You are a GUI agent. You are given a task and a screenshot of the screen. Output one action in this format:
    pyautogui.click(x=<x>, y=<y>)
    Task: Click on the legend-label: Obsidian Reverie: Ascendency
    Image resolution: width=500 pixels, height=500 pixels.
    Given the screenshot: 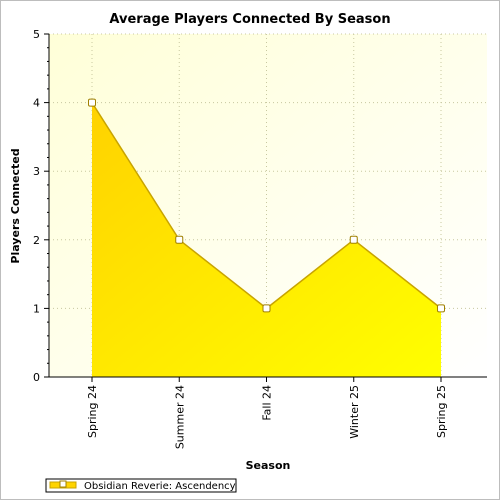 What is the action you would take?
    pyautogui.click(x=160, y=486)
    